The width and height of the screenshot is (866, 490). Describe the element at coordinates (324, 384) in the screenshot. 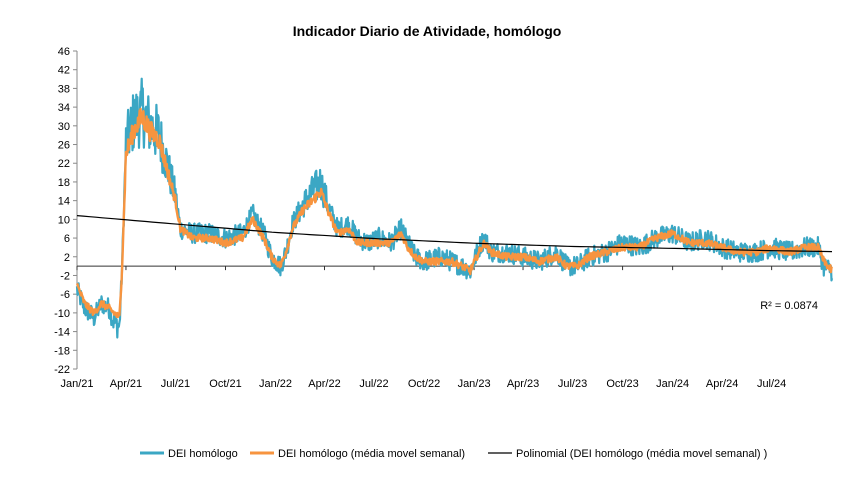

I see `x-tick-label: Apr/22` at that location.